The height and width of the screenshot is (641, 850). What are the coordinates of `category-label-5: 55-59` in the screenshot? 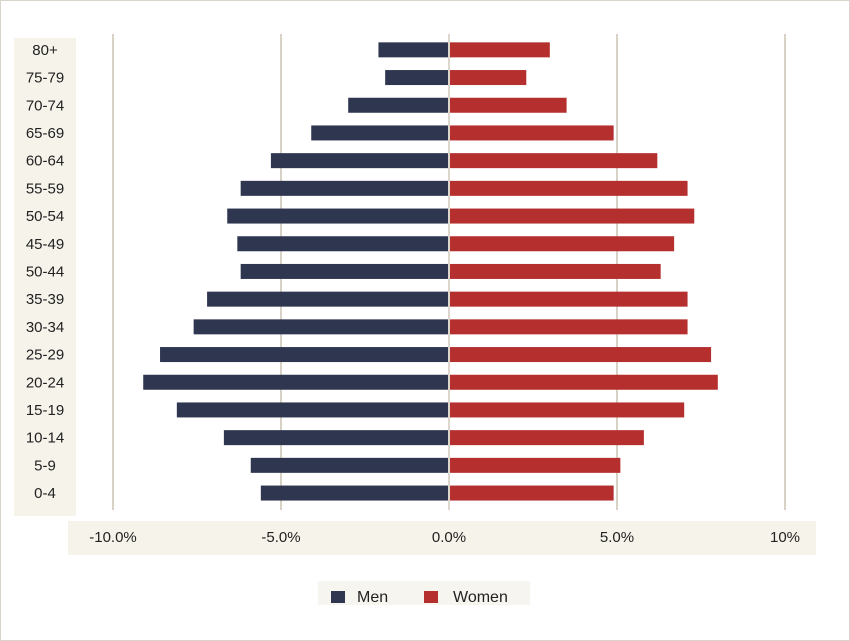 It's located at (45, 188).